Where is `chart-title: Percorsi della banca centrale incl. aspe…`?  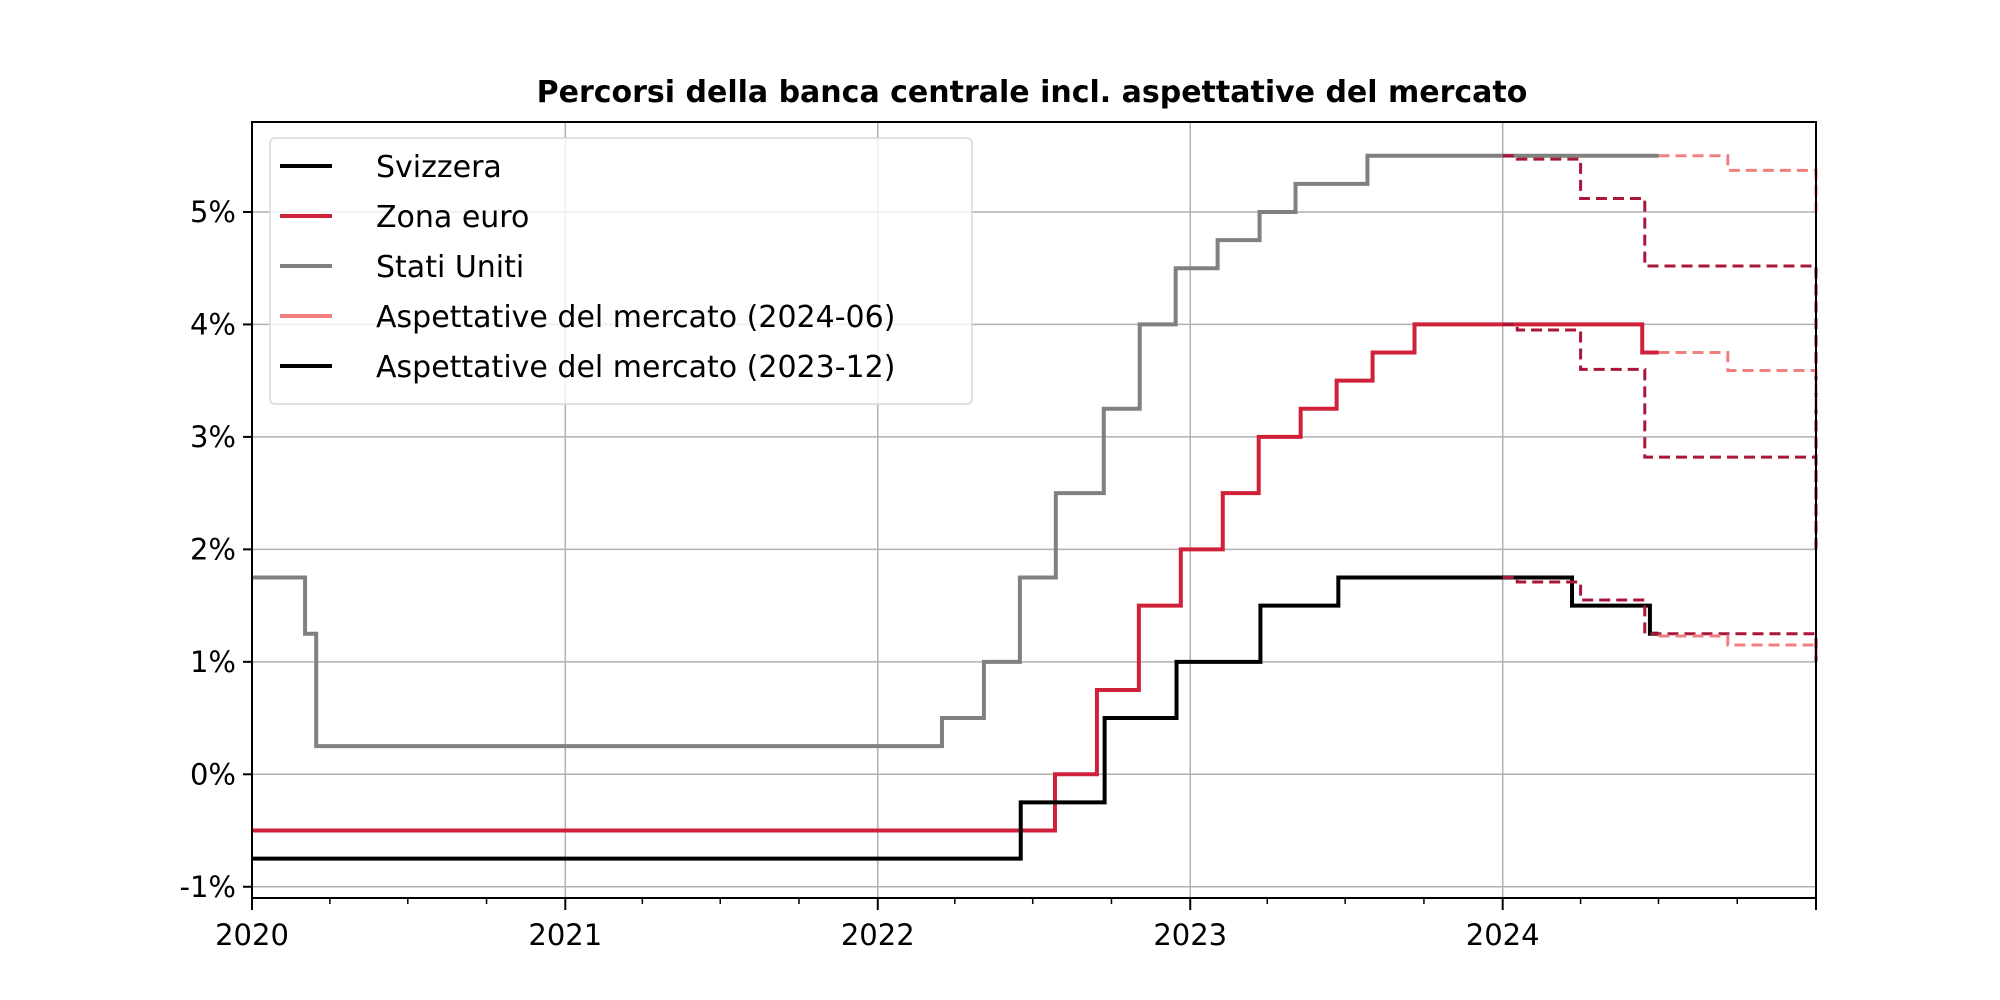 chart-title: Percorsi della banca centrale incl. aspe… is located at coordinates (1032, 92).